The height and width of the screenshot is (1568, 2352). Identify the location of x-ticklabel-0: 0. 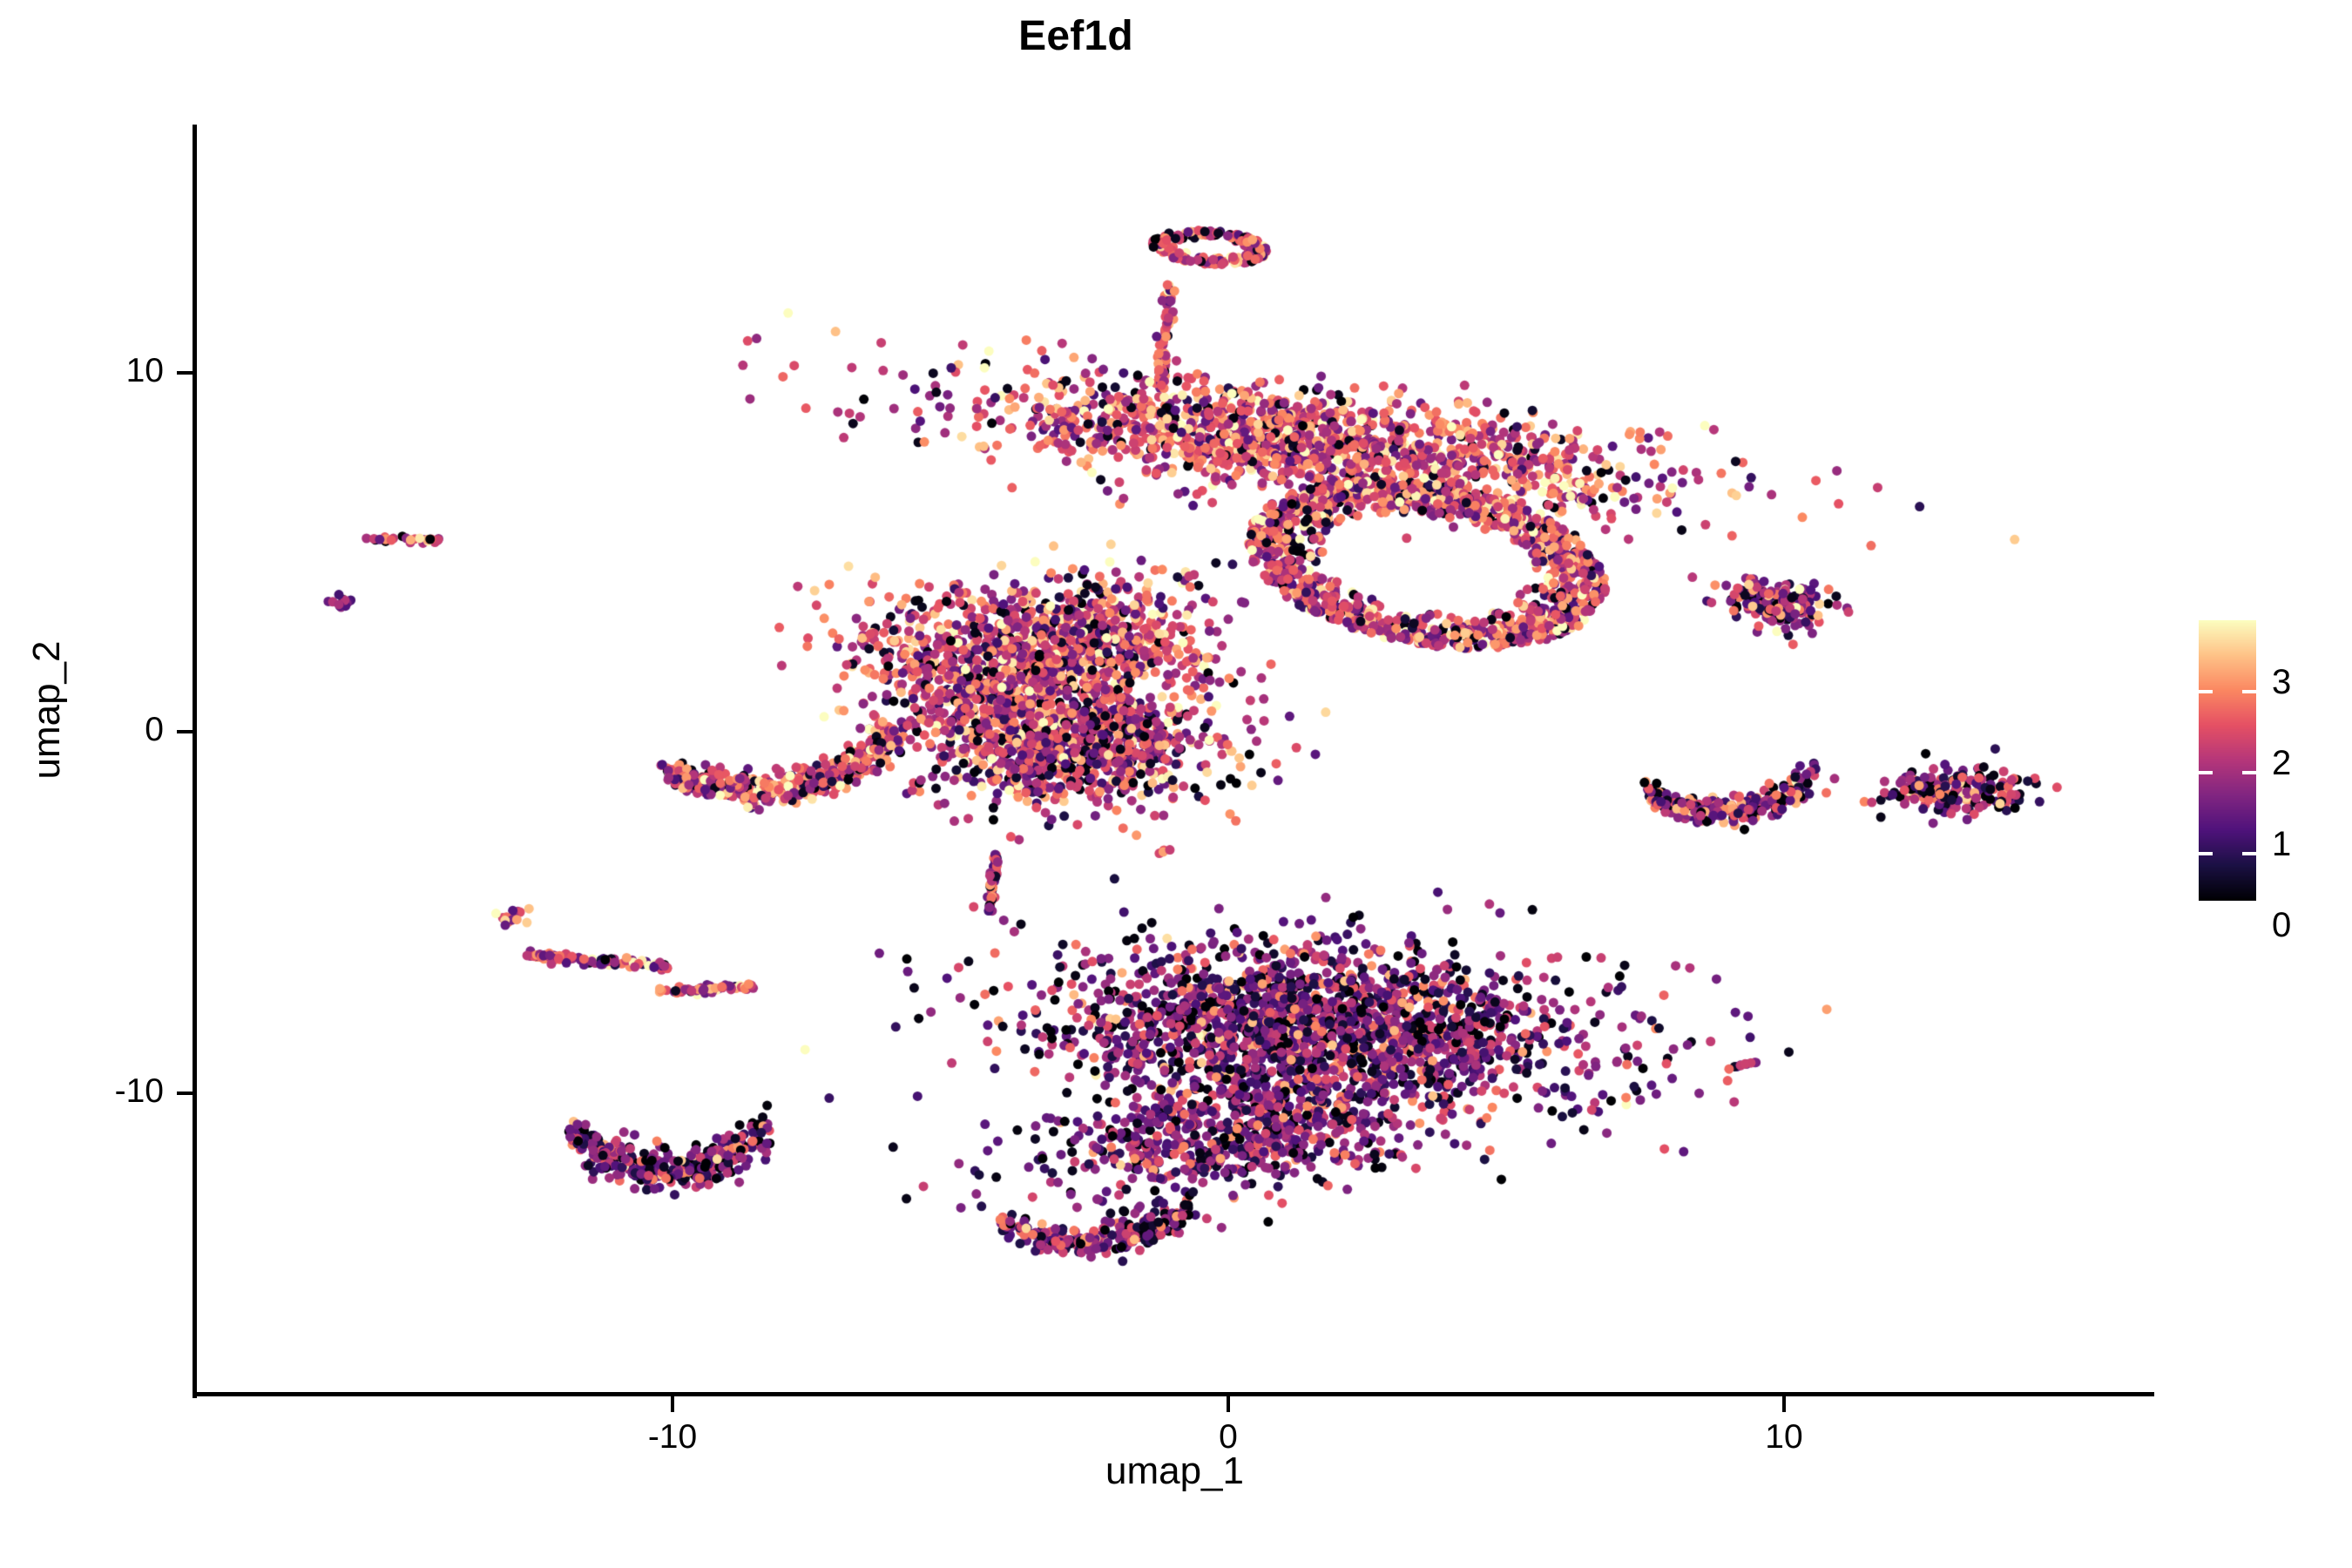
(1228, 1437).